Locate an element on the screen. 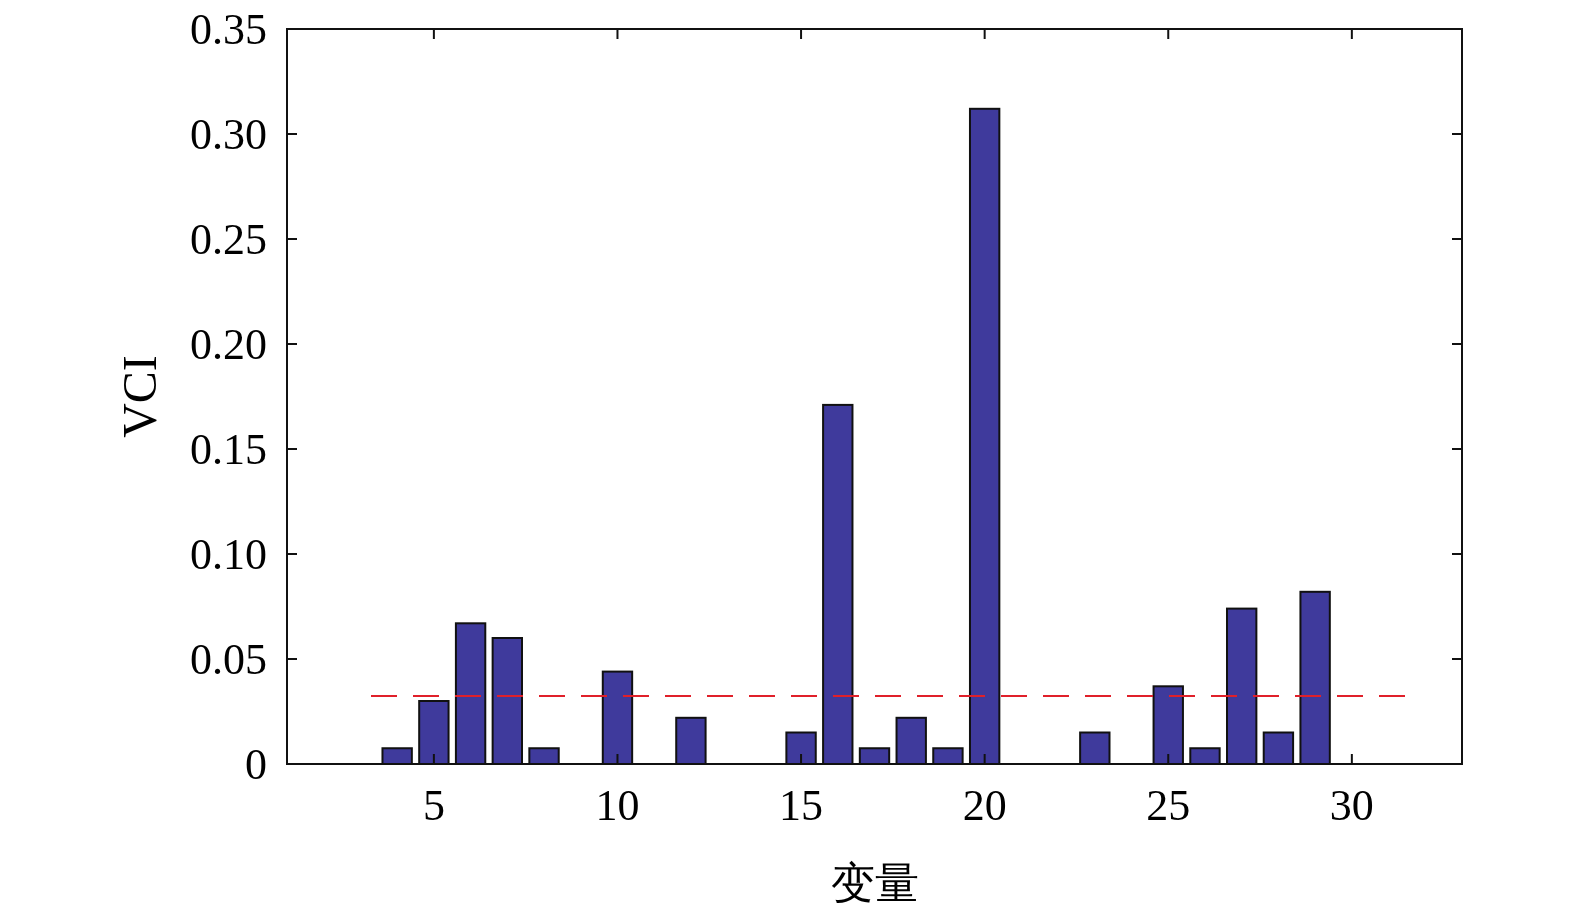  y-axis-title: VCI is located at coordinates (139, 396).